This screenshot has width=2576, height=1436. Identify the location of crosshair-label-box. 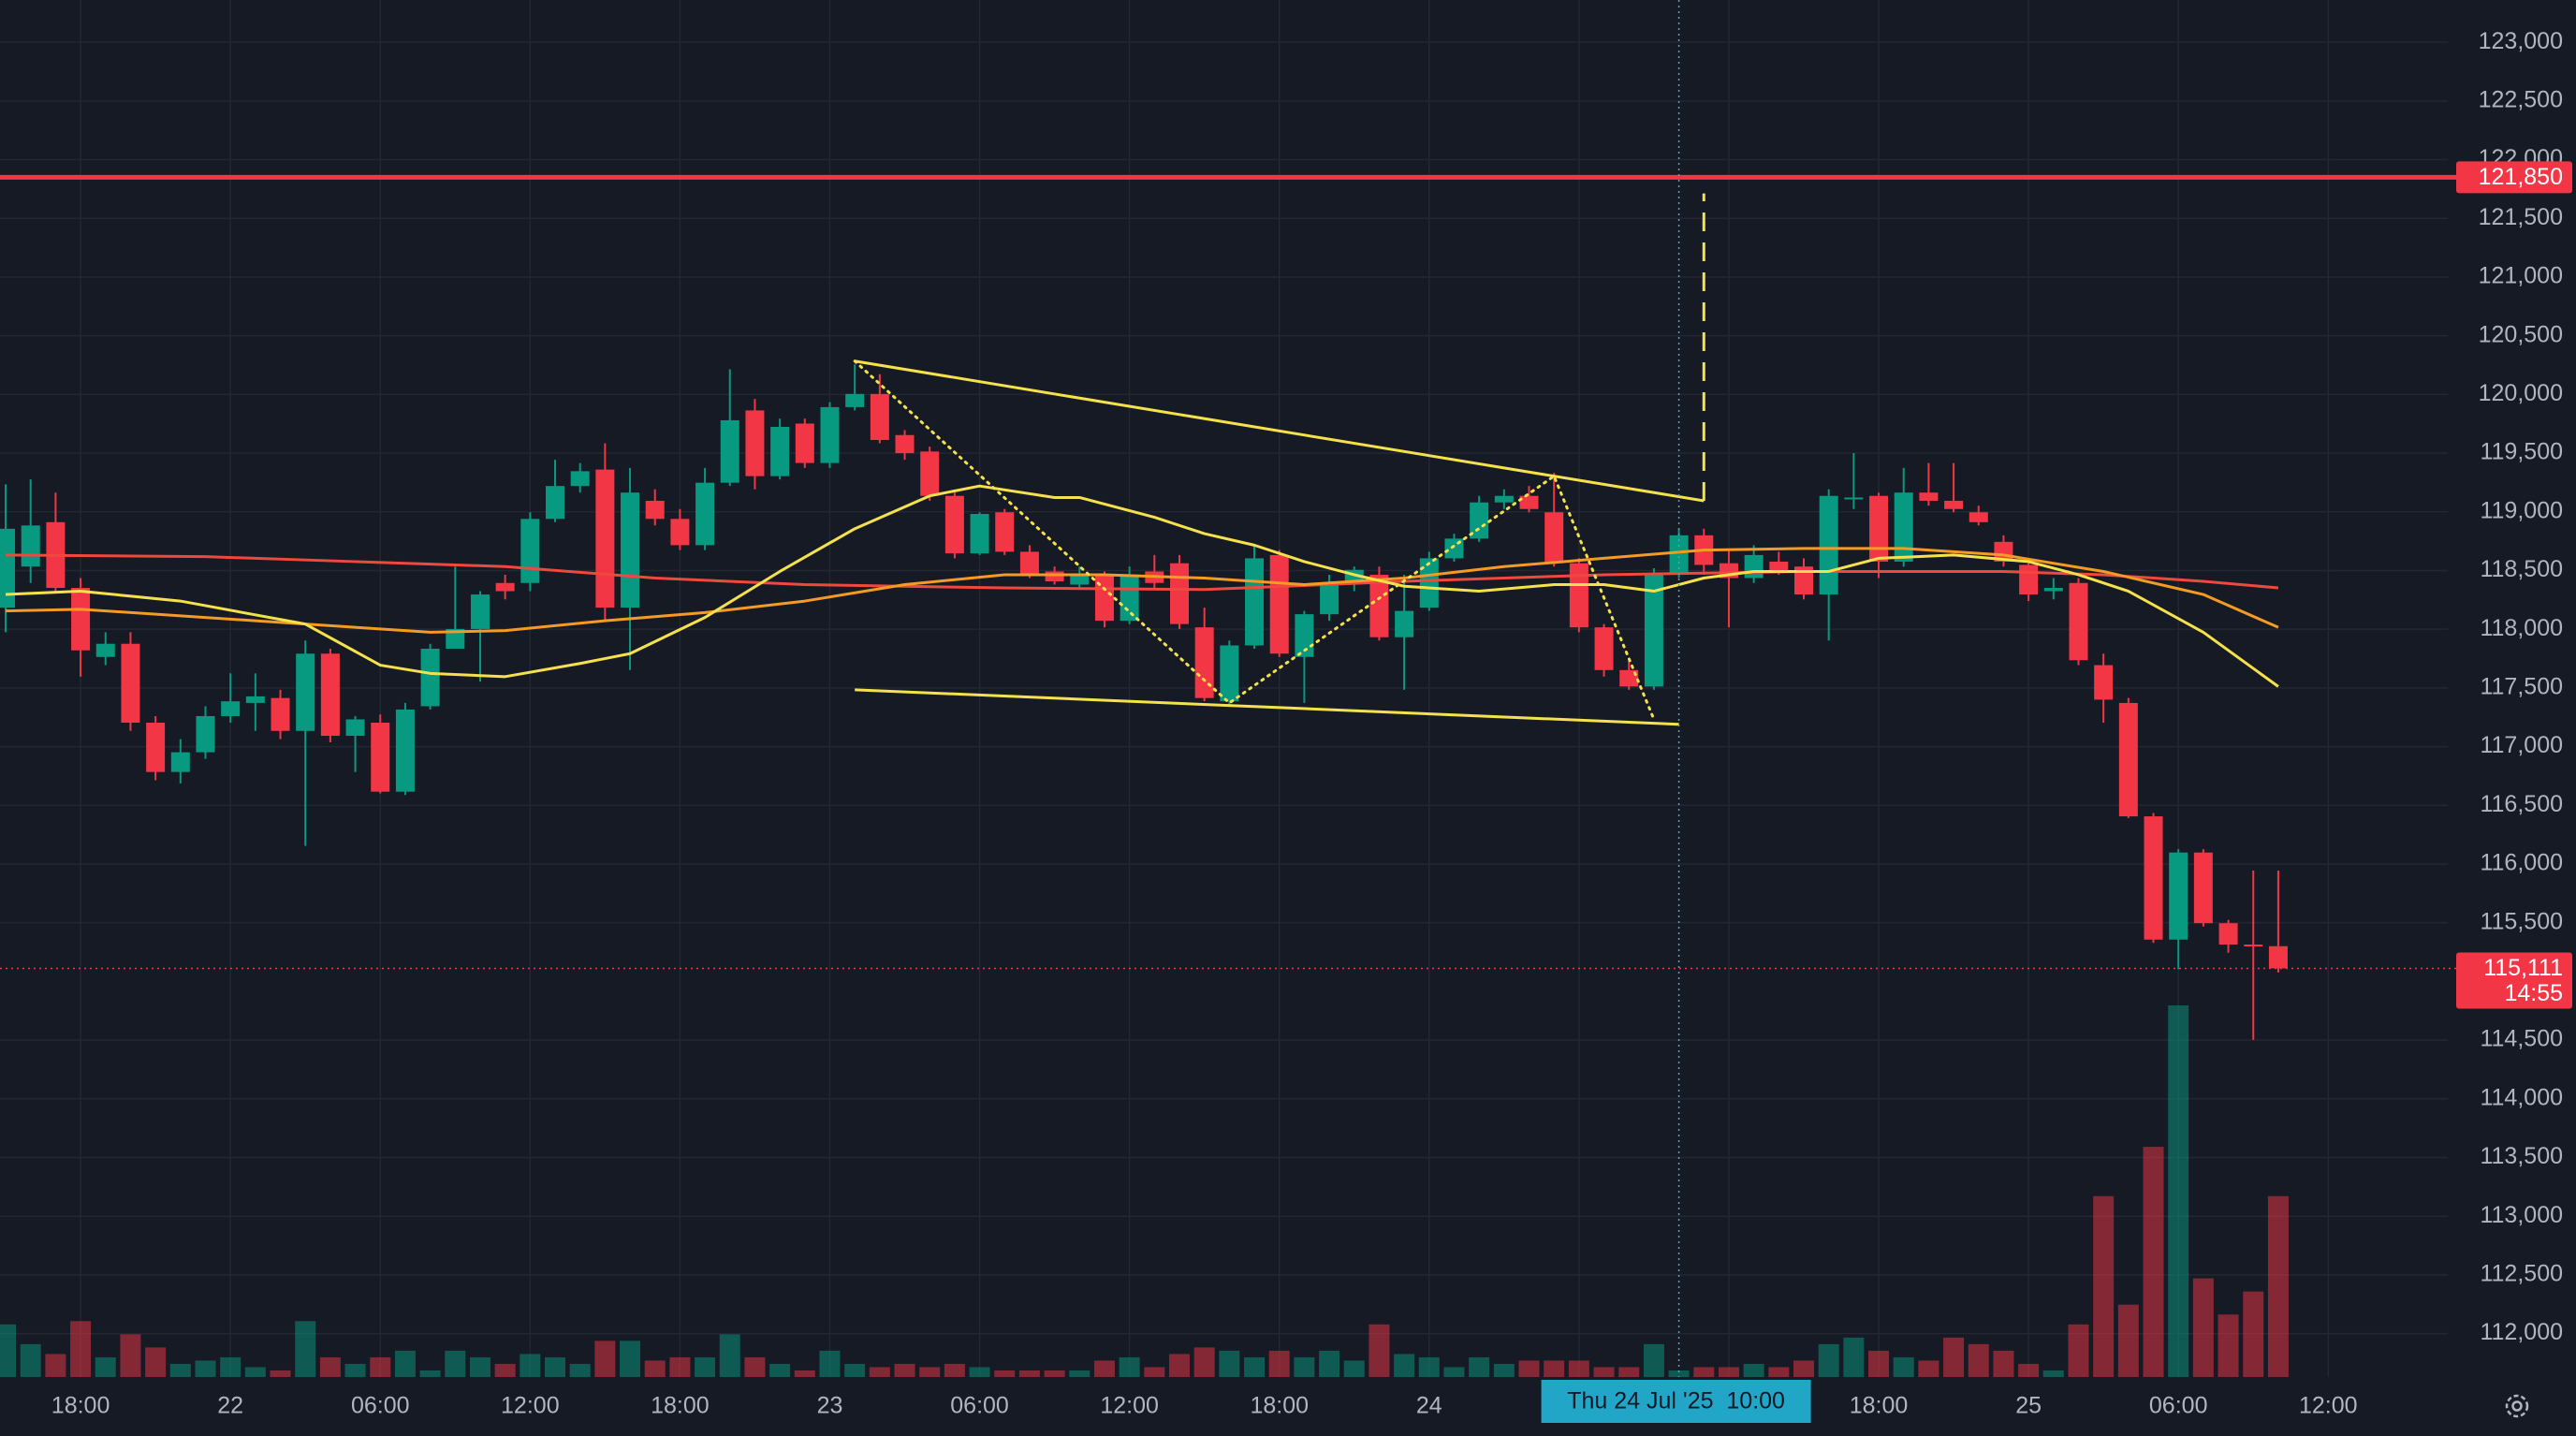
(1676, 1401).